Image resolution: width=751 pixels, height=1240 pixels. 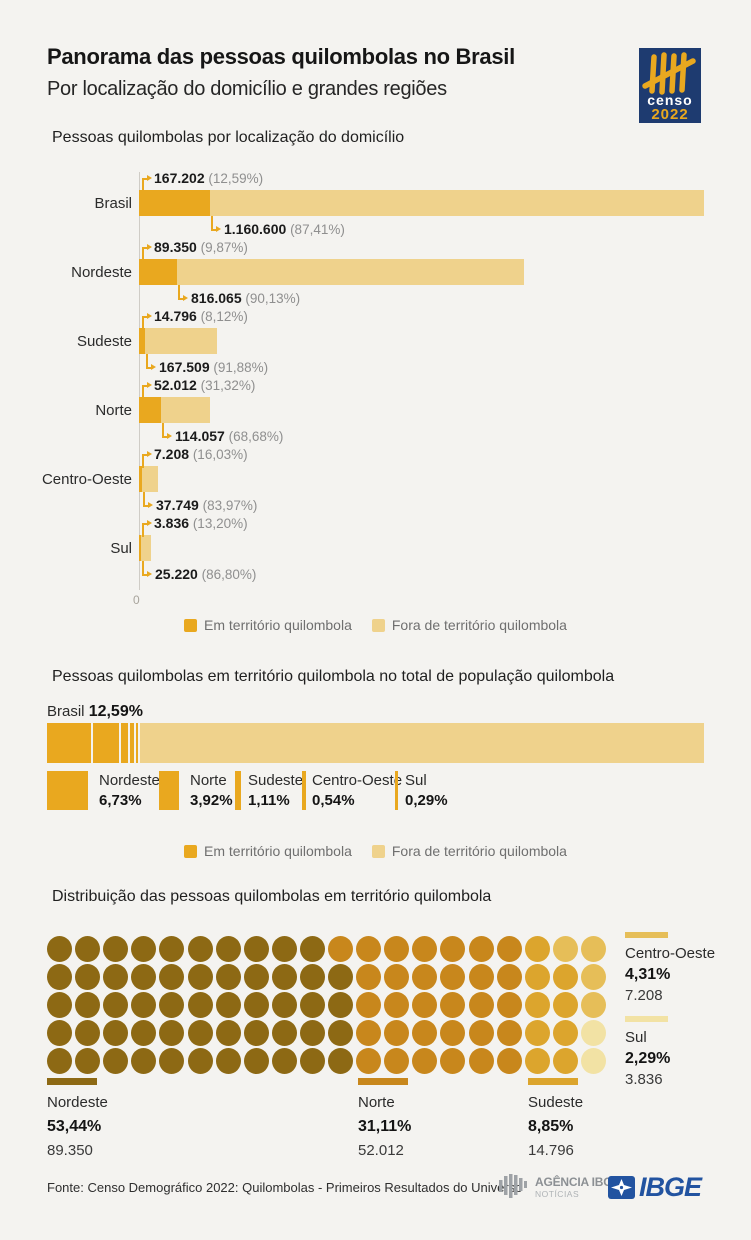 What do you see at coordinates (670, 85) in the screenshot?
I see `censo-2022-logo: censo 2022` at bounding box center [670, 85].